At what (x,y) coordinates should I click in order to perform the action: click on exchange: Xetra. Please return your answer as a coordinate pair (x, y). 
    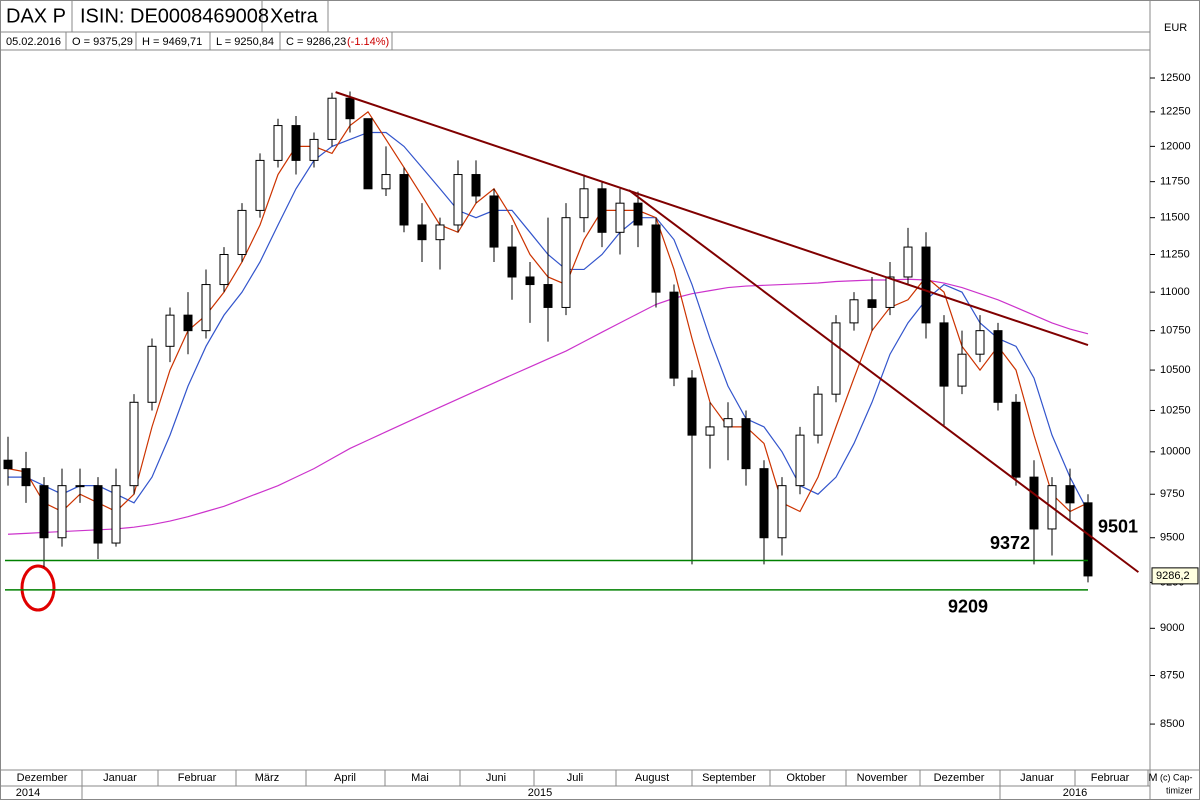
    Looking at the image, I should click on (294, 16).